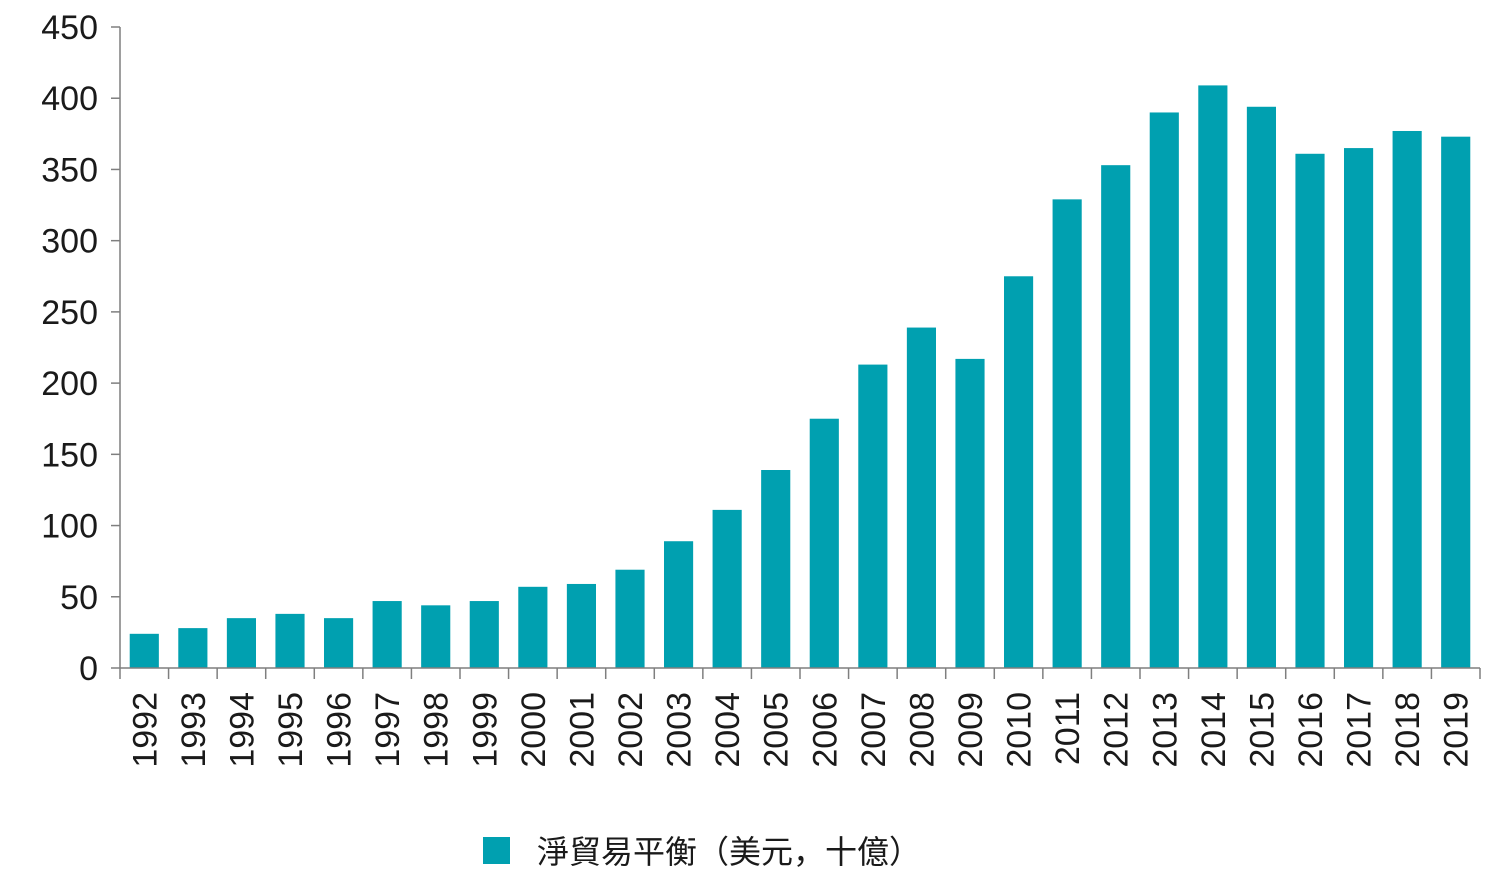  Describe the element at coordinates (484, 634) in the screenshot. I see `bar-1999` at that location.